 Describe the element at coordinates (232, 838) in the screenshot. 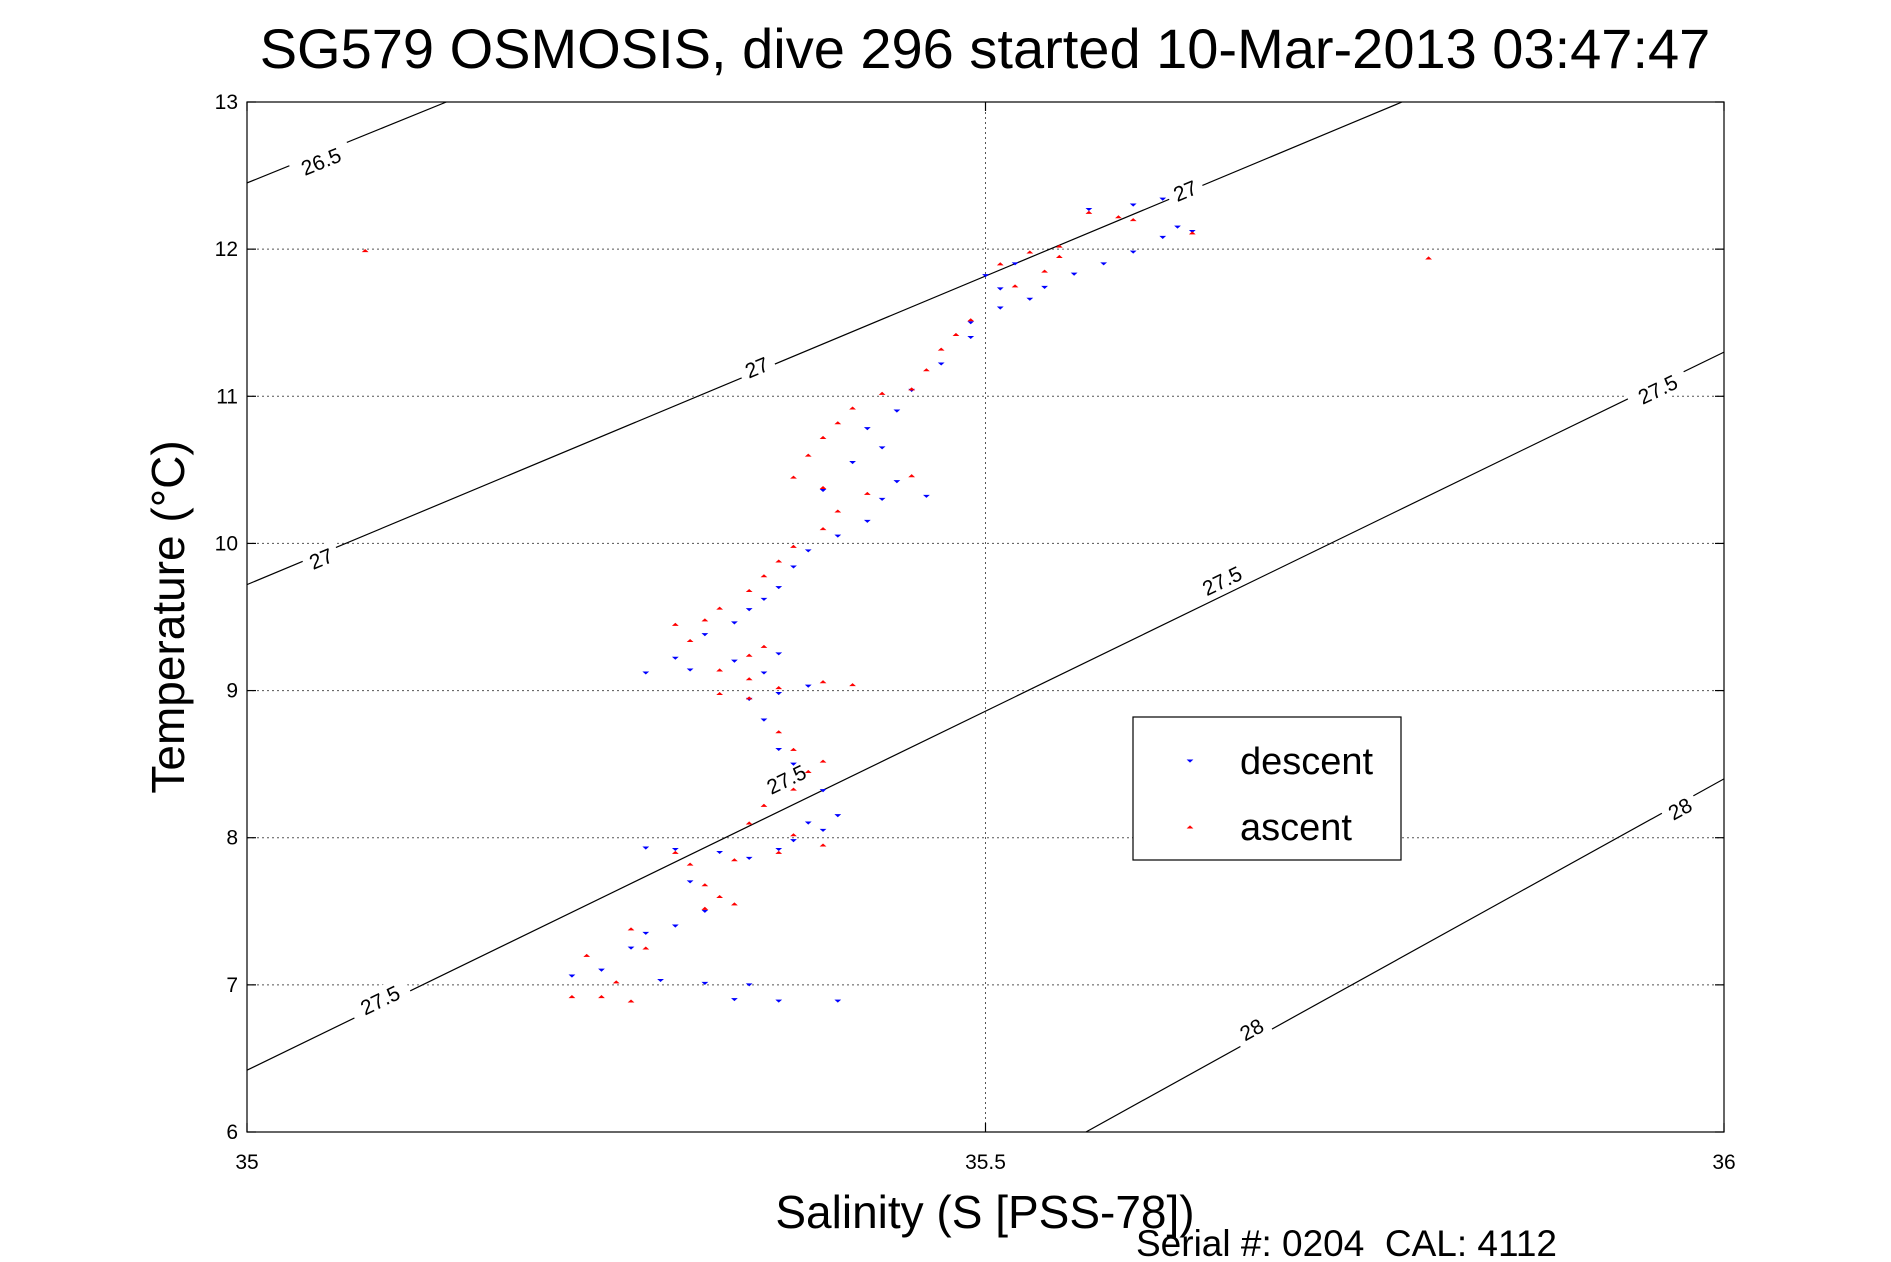

I see `y-tick-label: 8` at that location.